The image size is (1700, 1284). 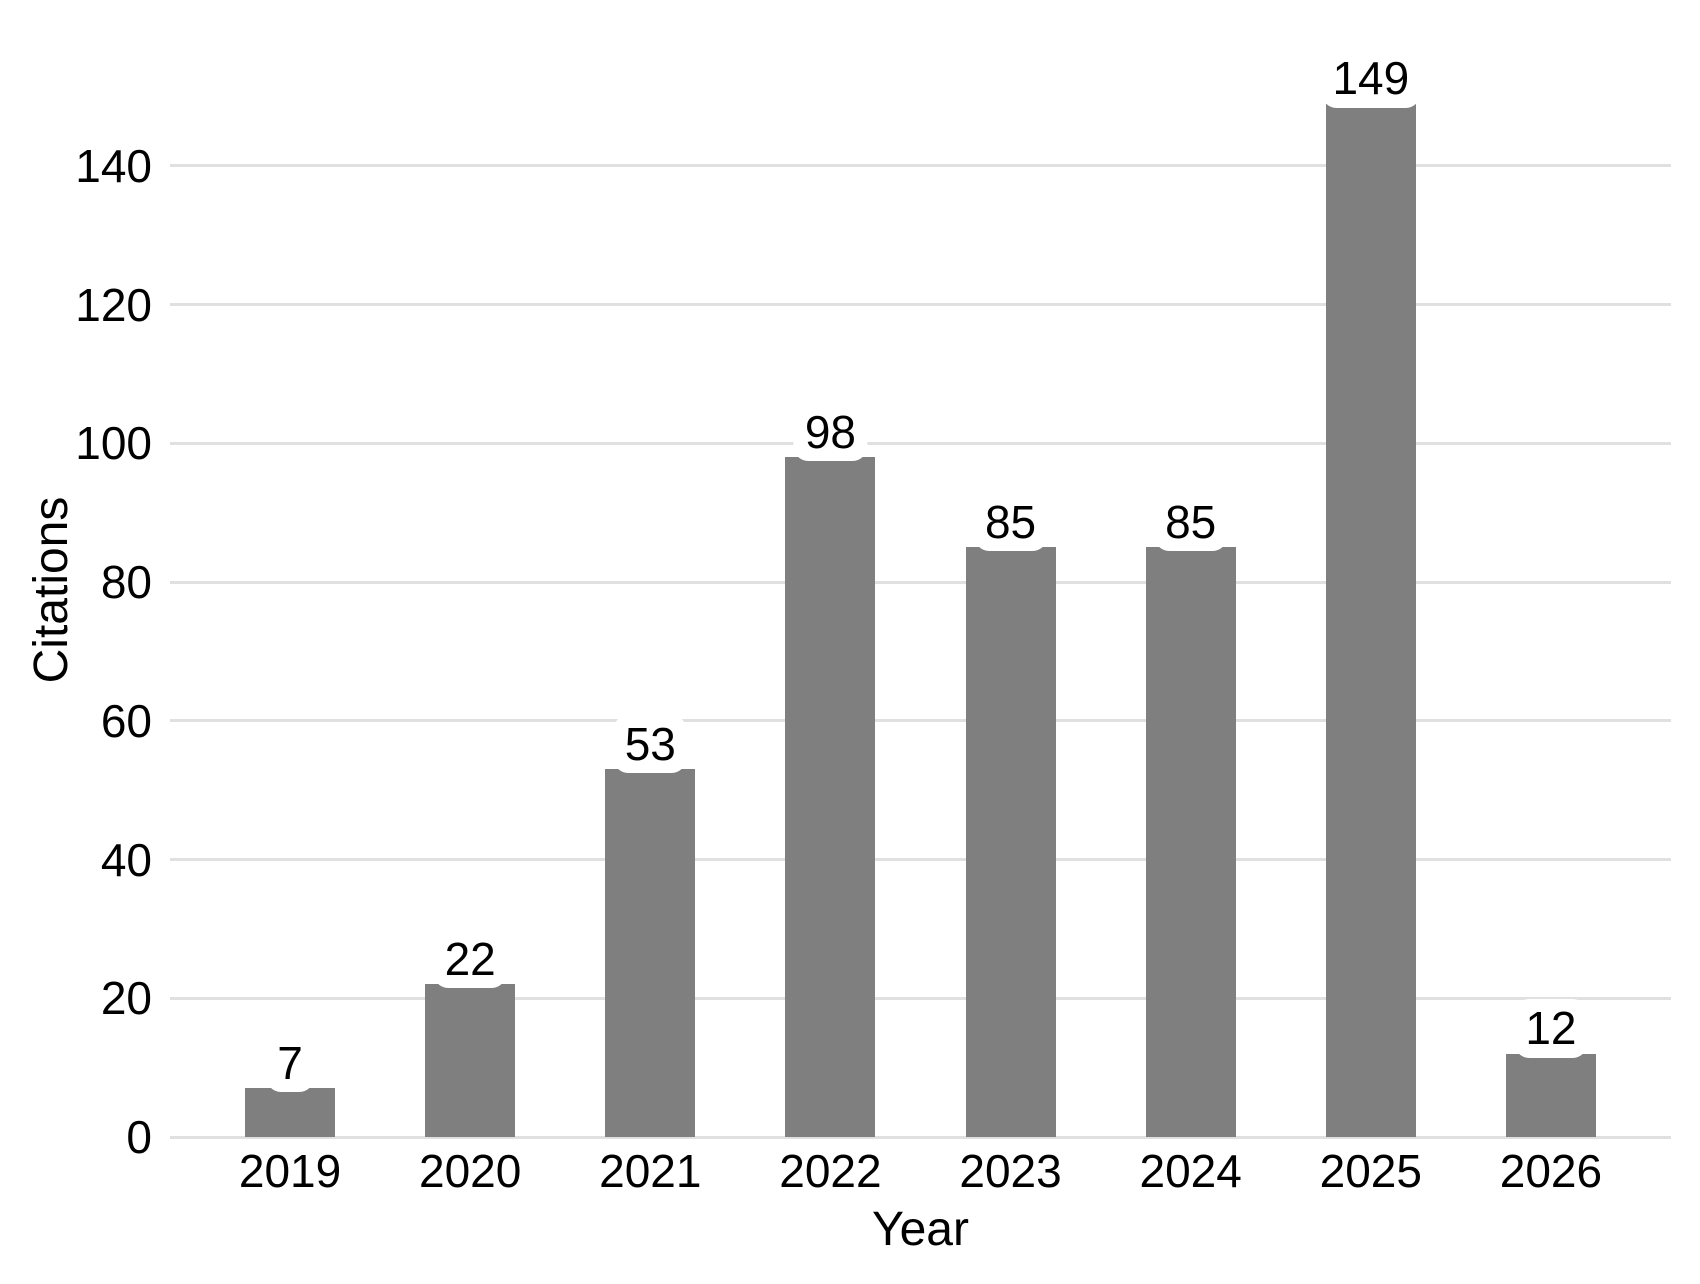 What do you see at coordinates (290, 1171) in the screenshot?
I see `x-tick-label-2019: 2019` at bounding box center [290, 1171].